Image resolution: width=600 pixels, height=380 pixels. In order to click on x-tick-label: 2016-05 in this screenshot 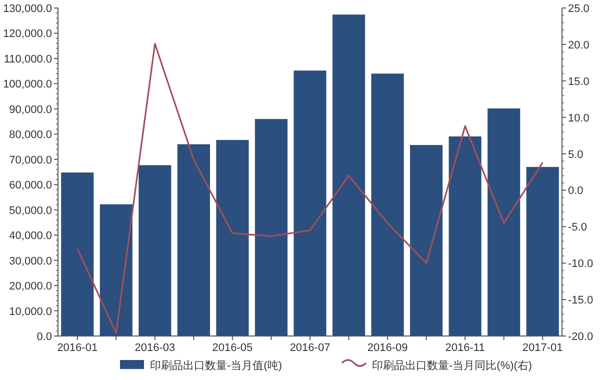, I will do `click(232, 348)`.